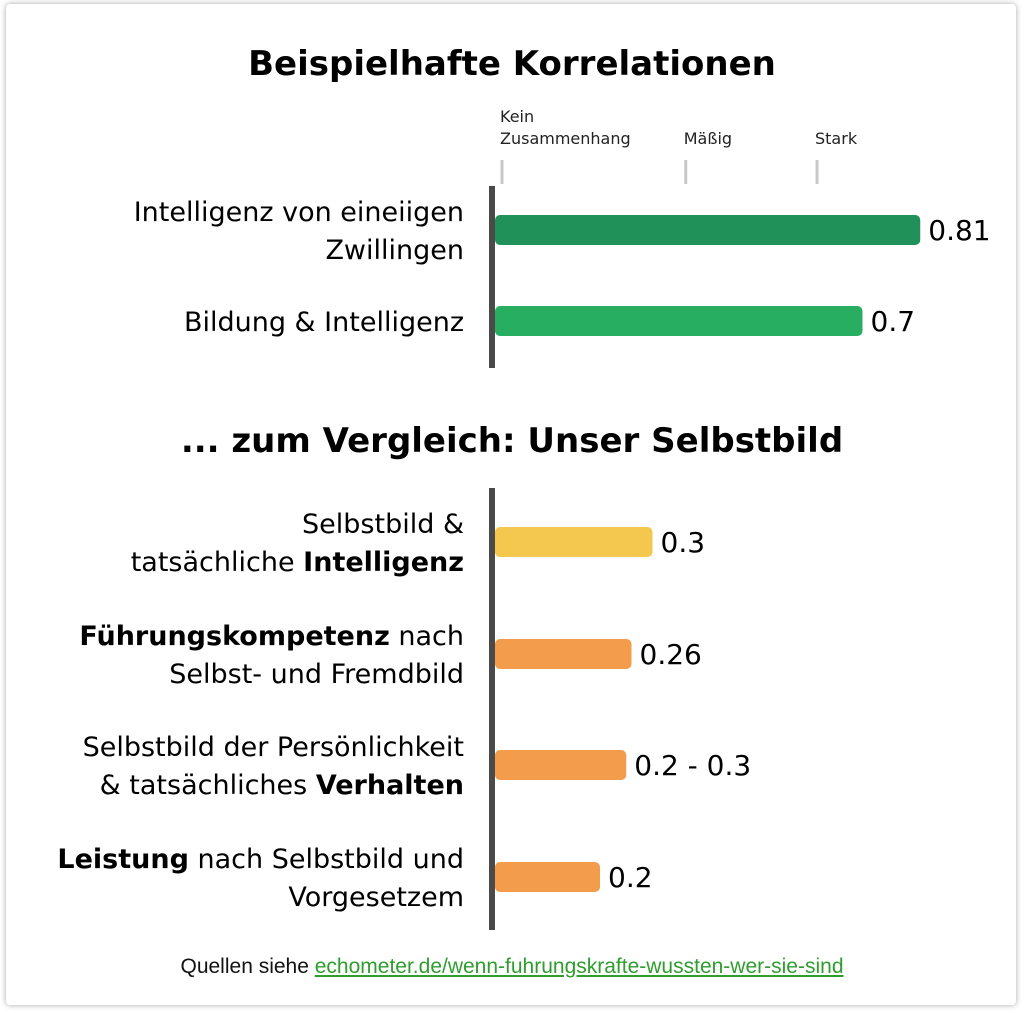 The image size is (1024, 1013). I want to click on value-label-2-2: 0.26, so click(671, 654).